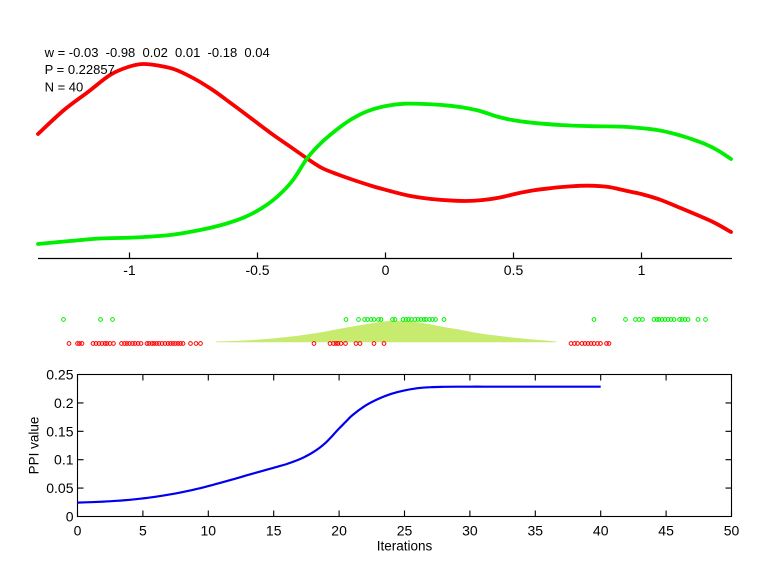  What do you see at coordinates (157, 52) in the screenshot?
I see `svg-text:w = -0.03 -0.98 0.02 0.01: w = -0.03 -0.98 0.02 0.01 -0.18 0.04` at bounding box center [157, 52].